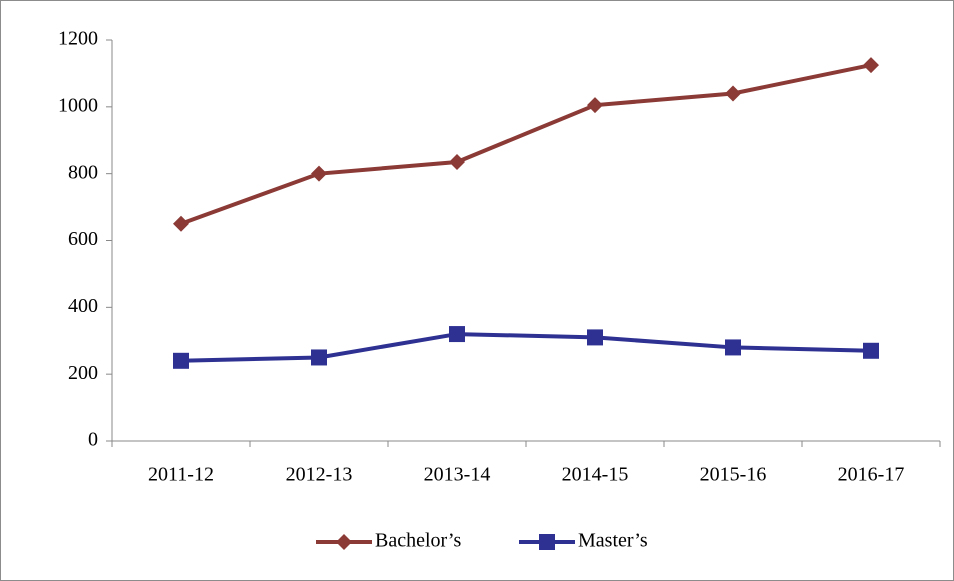 The image size is (954, 581). I want to click on x-tick-label: 2016-17, so click(871, 475).